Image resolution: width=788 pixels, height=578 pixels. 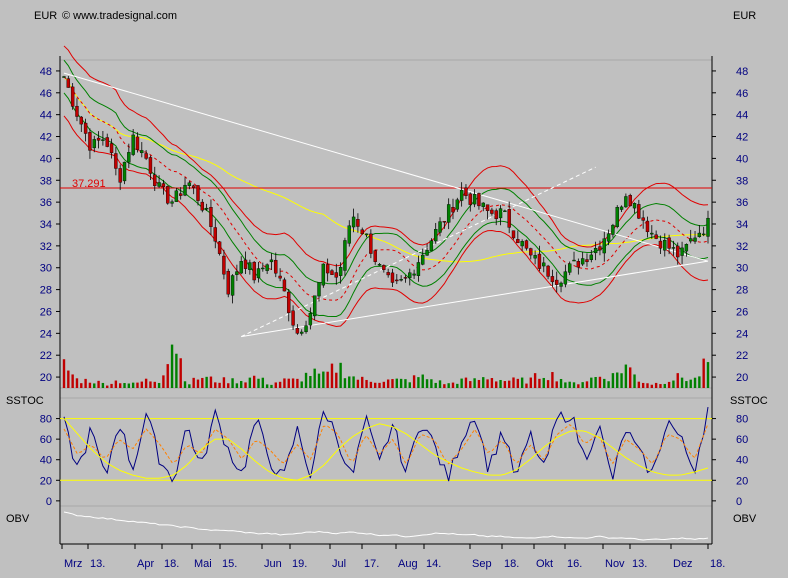 I want to click on price-tick-label-right: 42, so click(x=742, y=138).